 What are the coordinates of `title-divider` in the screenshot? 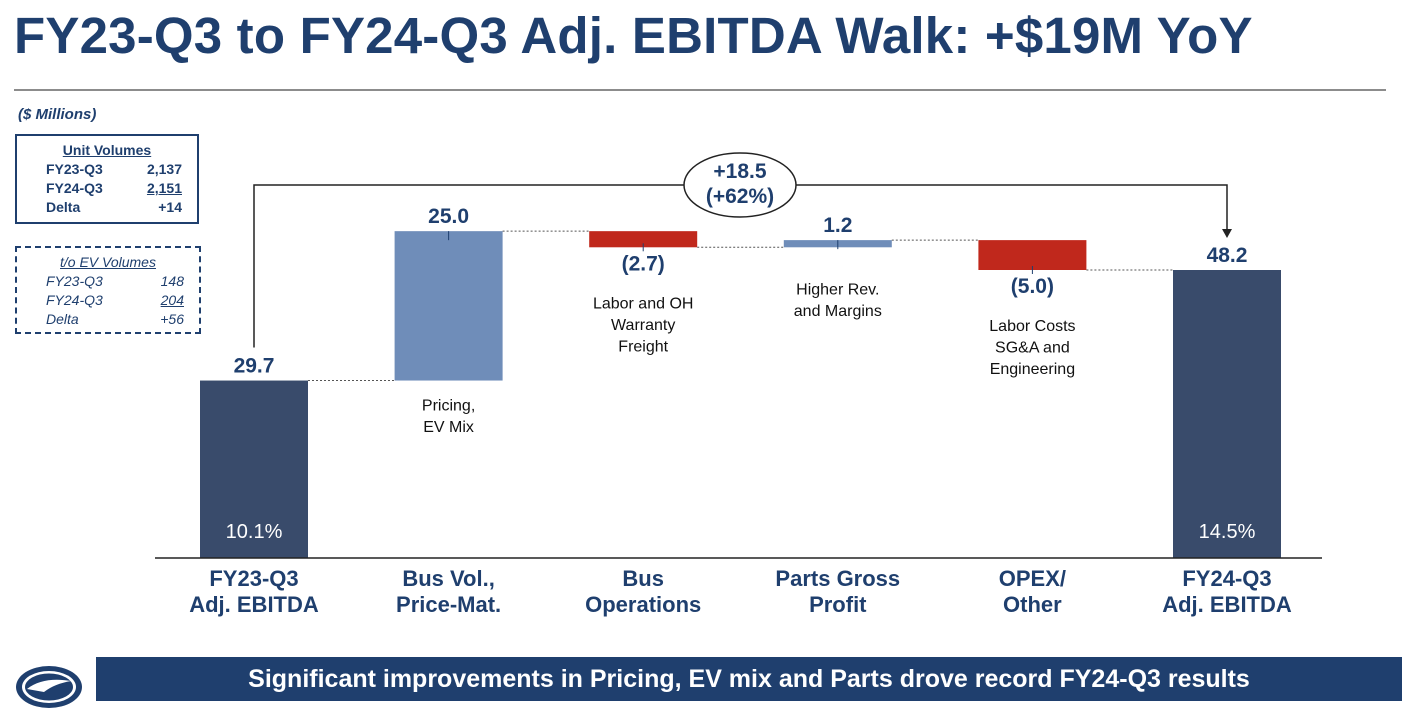 It's located at (700, 90).